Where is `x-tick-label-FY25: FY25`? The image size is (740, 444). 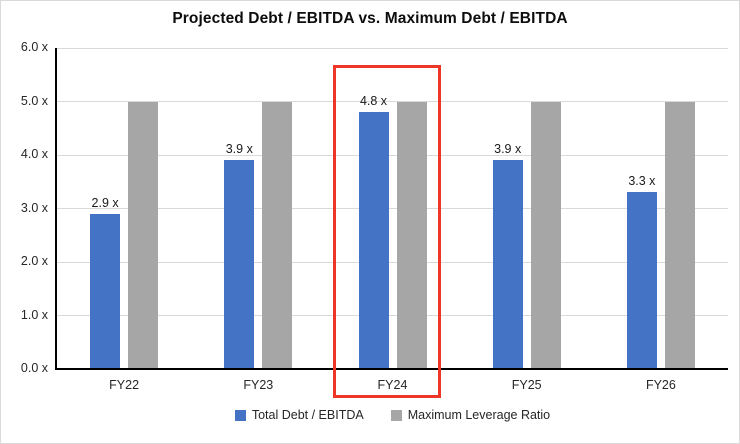 x-tick-label-FY25: FY25 is located at coordinates (526, 385).